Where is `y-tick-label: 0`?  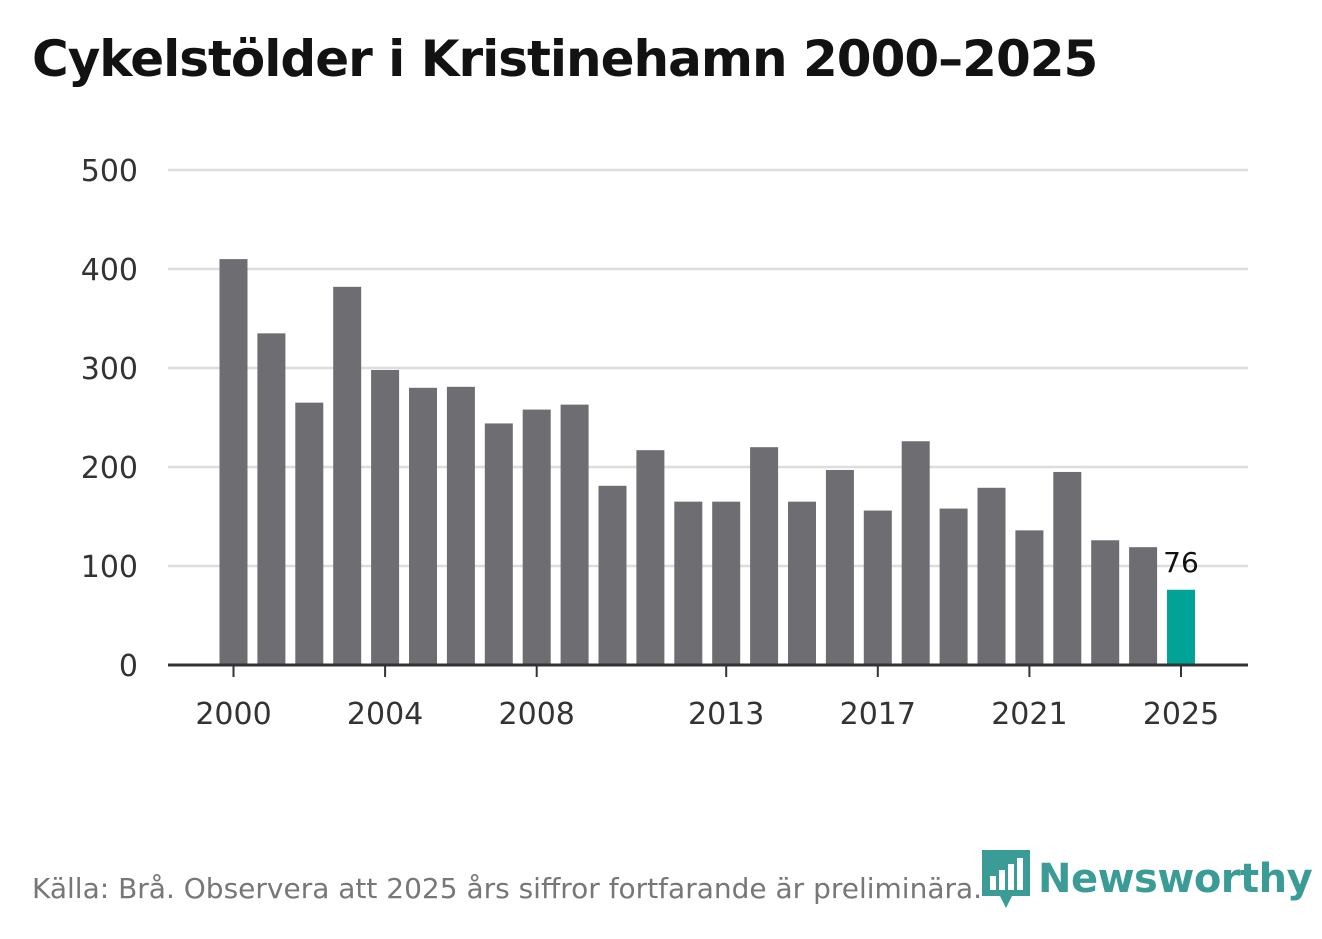
y-tick-label: 0 is located at coordinates (128, 666).